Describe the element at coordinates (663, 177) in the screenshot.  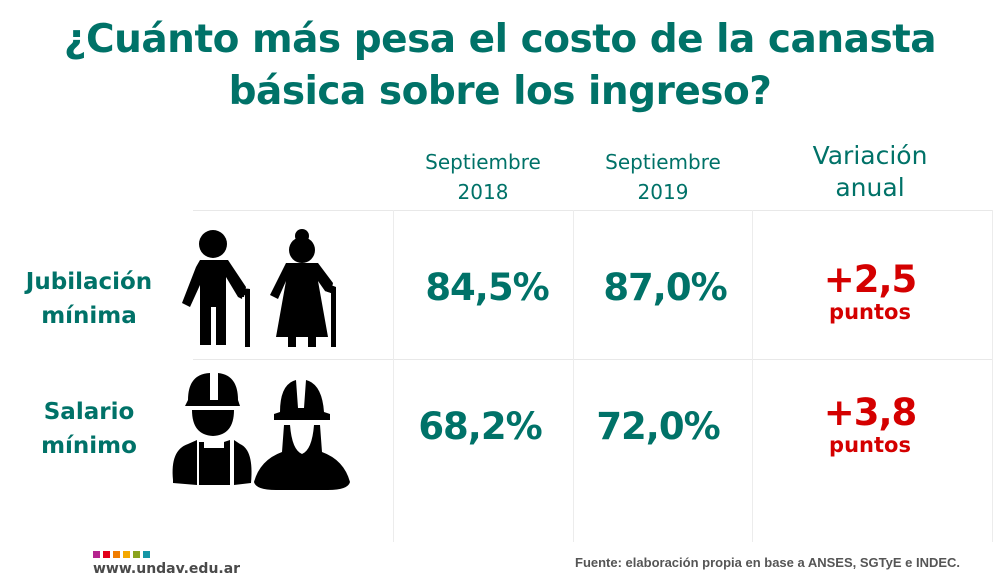
I see `column-header-sept-2019: Septiembre 2019` at that location.